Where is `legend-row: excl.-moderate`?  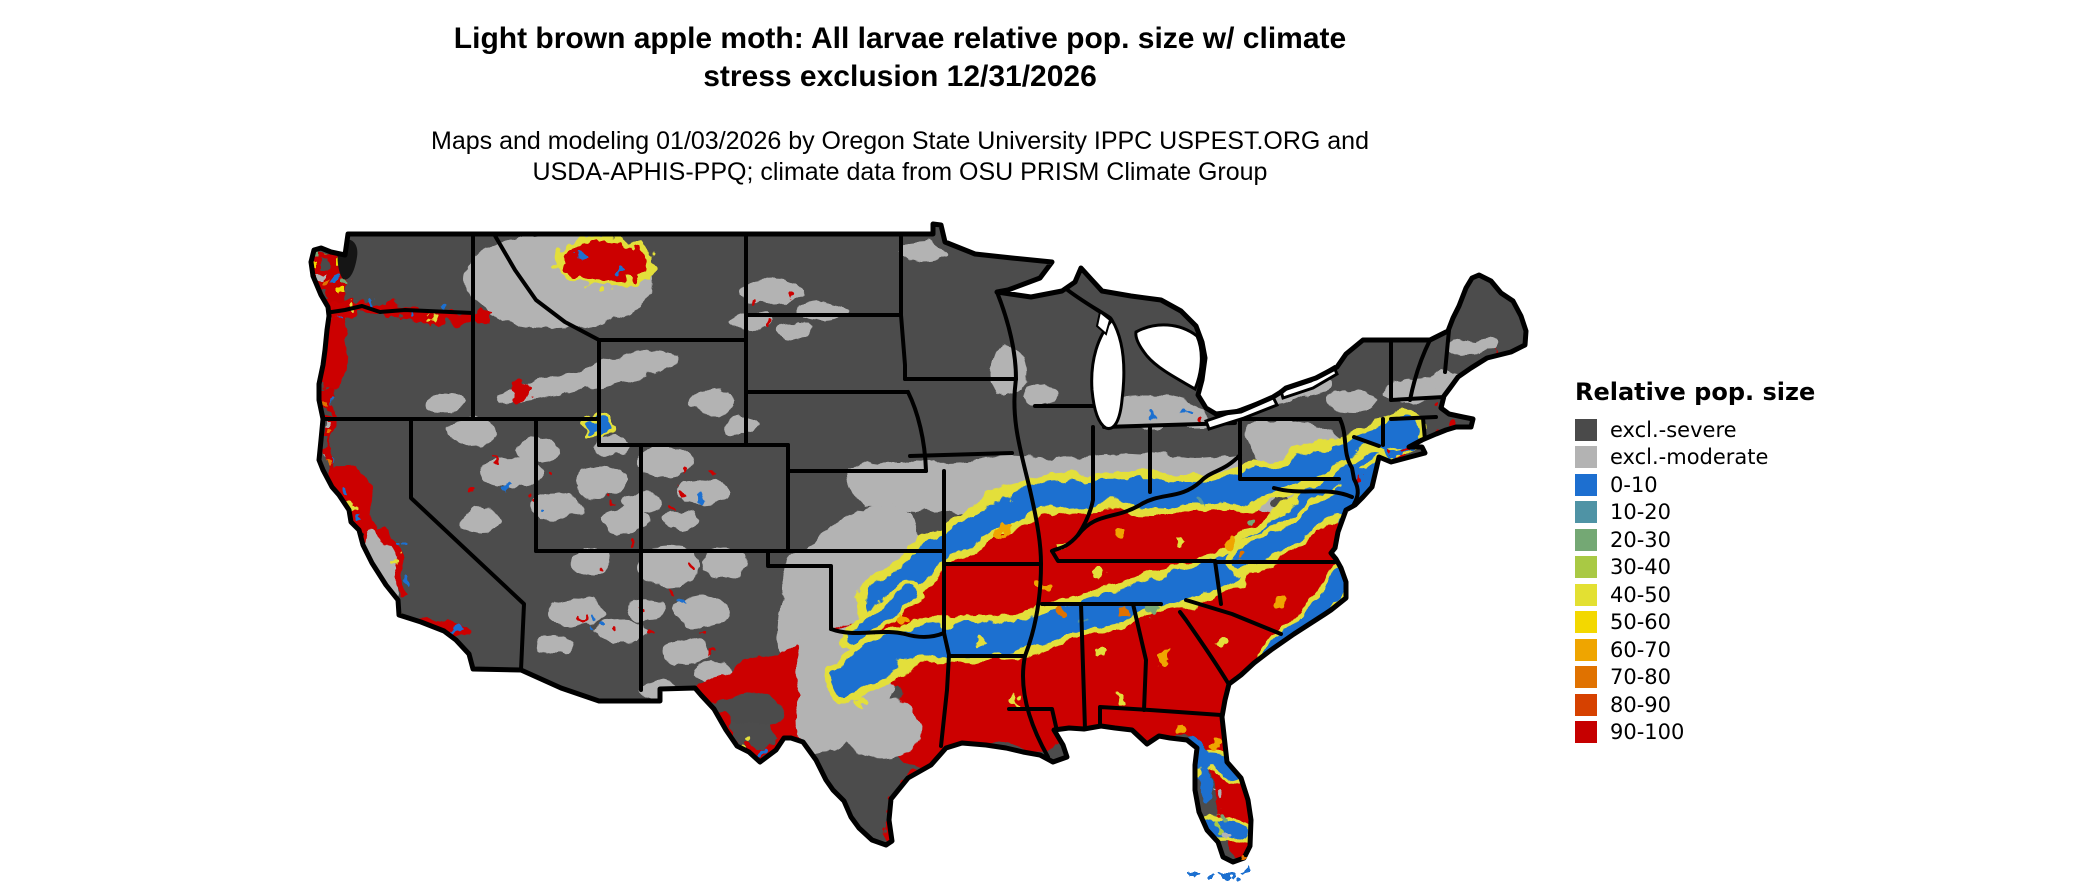 legend-row: excl.-moderate is located at coordinates (1695, 458).